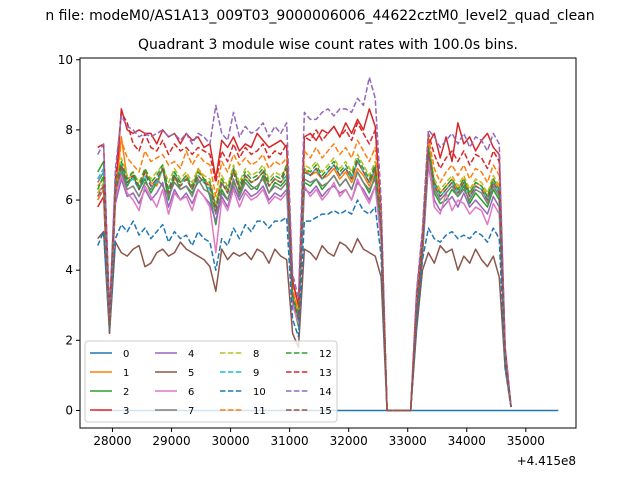 Image resolution: width=640 pixels, height=480 pixels. Describe the element at coordinates (126, 373) in the screenshot. I see `legend-label-1: 1` at that location.